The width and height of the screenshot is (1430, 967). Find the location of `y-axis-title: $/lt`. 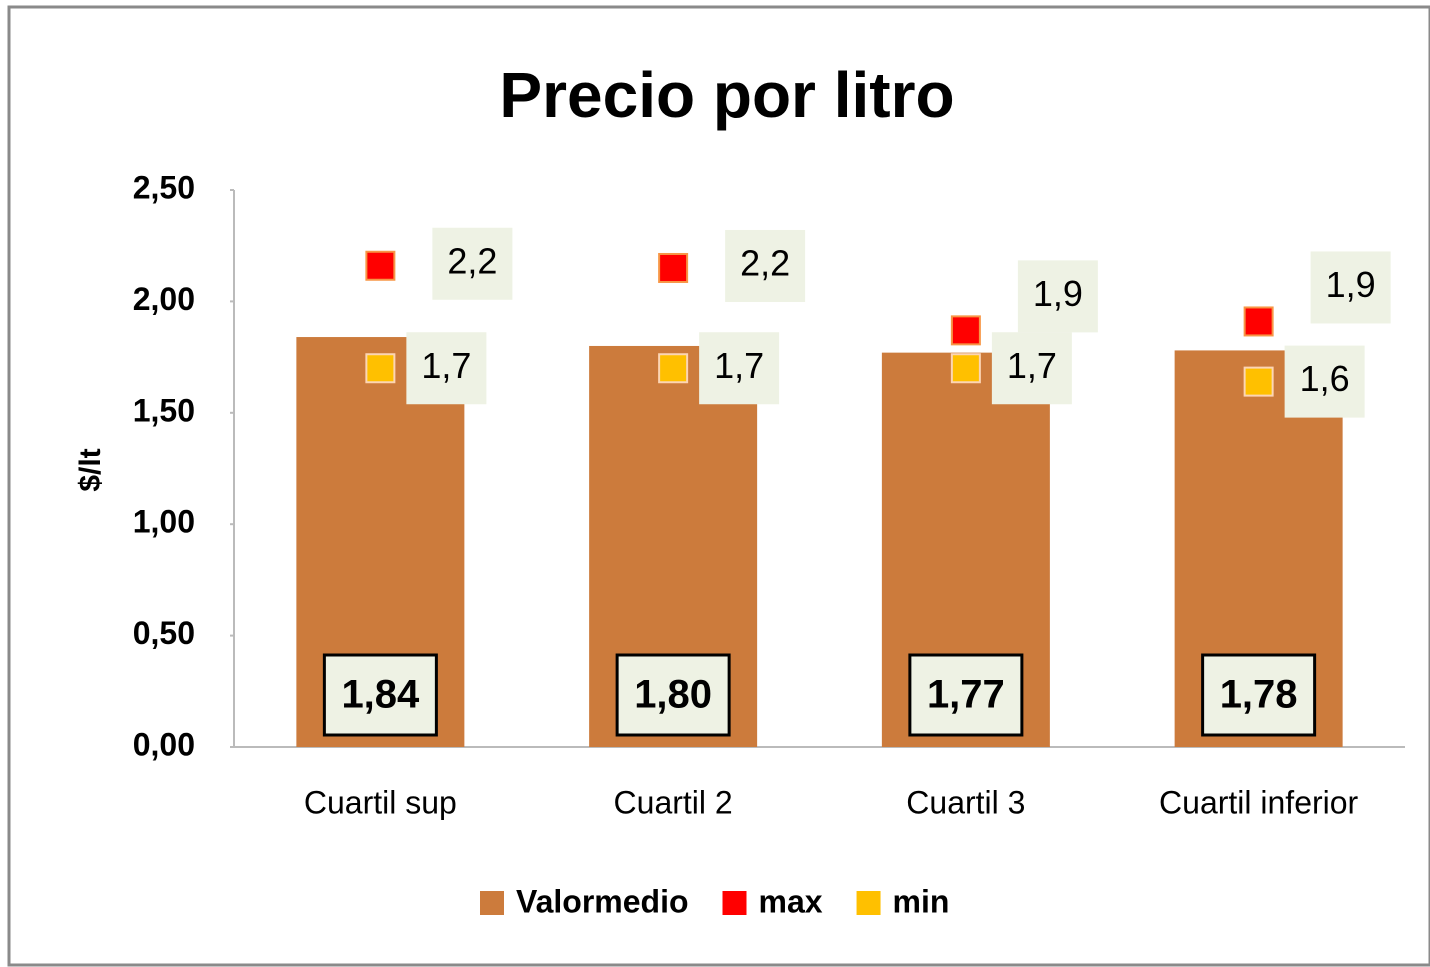

y-axis-title: $/lt is located at coordinates (90, 469).